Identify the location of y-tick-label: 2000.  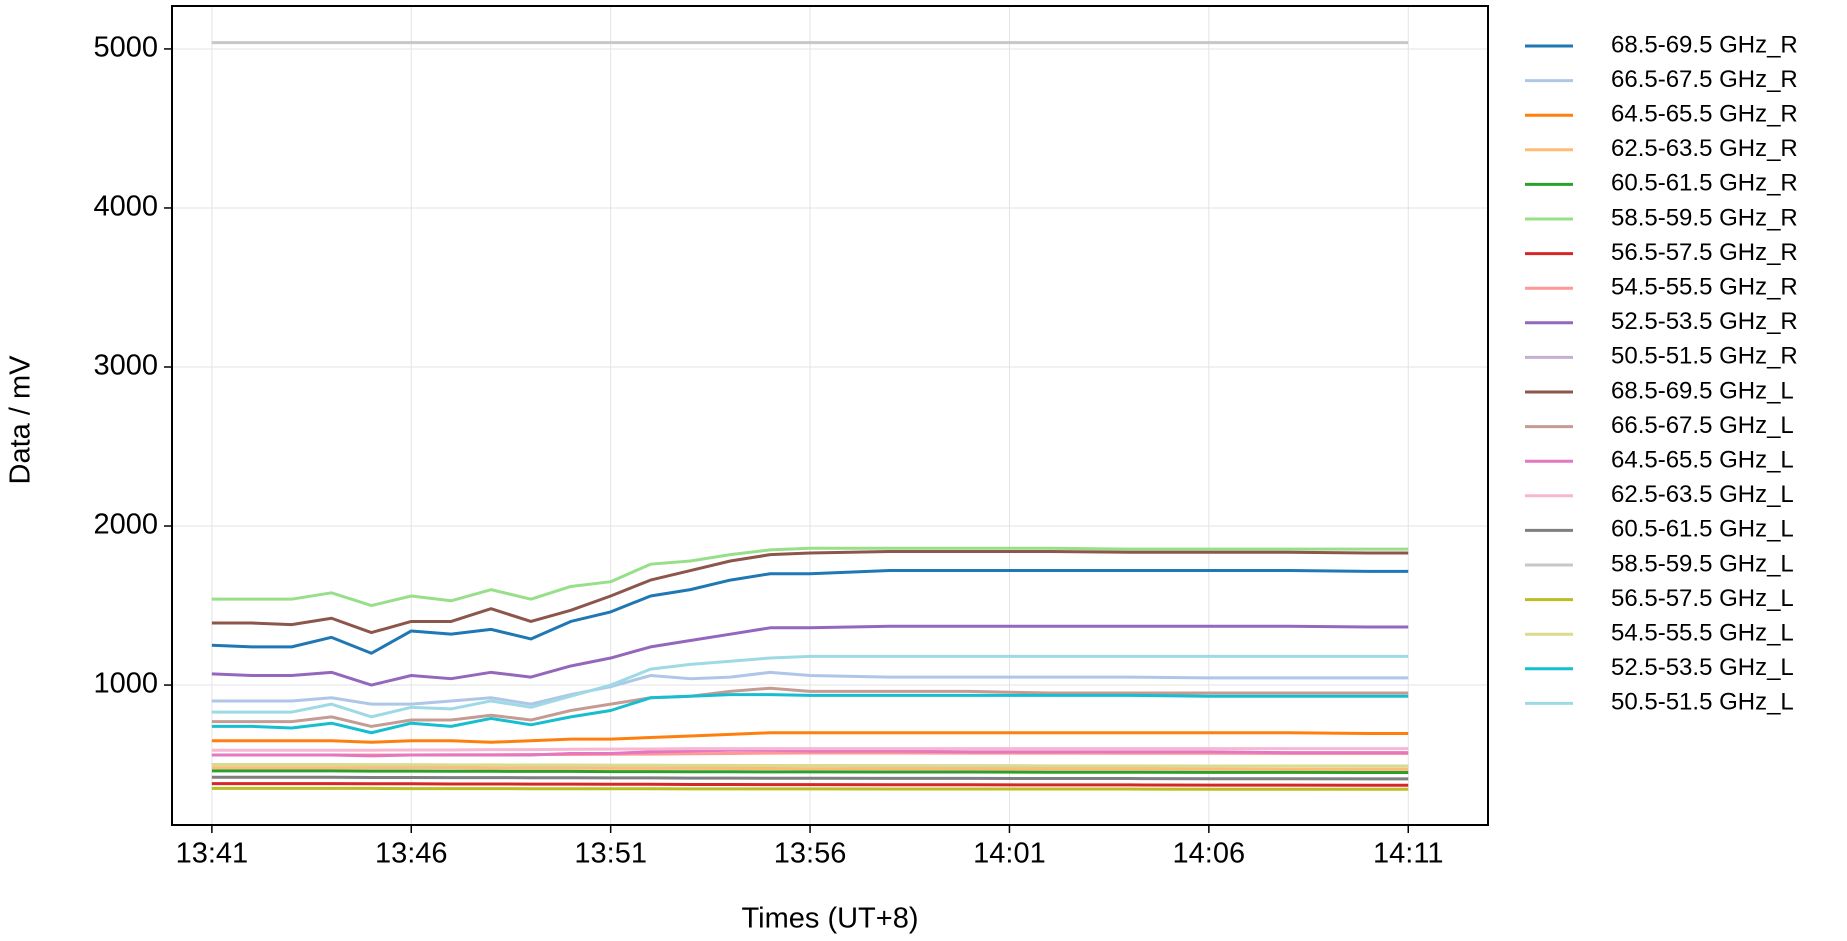
(125, 525).